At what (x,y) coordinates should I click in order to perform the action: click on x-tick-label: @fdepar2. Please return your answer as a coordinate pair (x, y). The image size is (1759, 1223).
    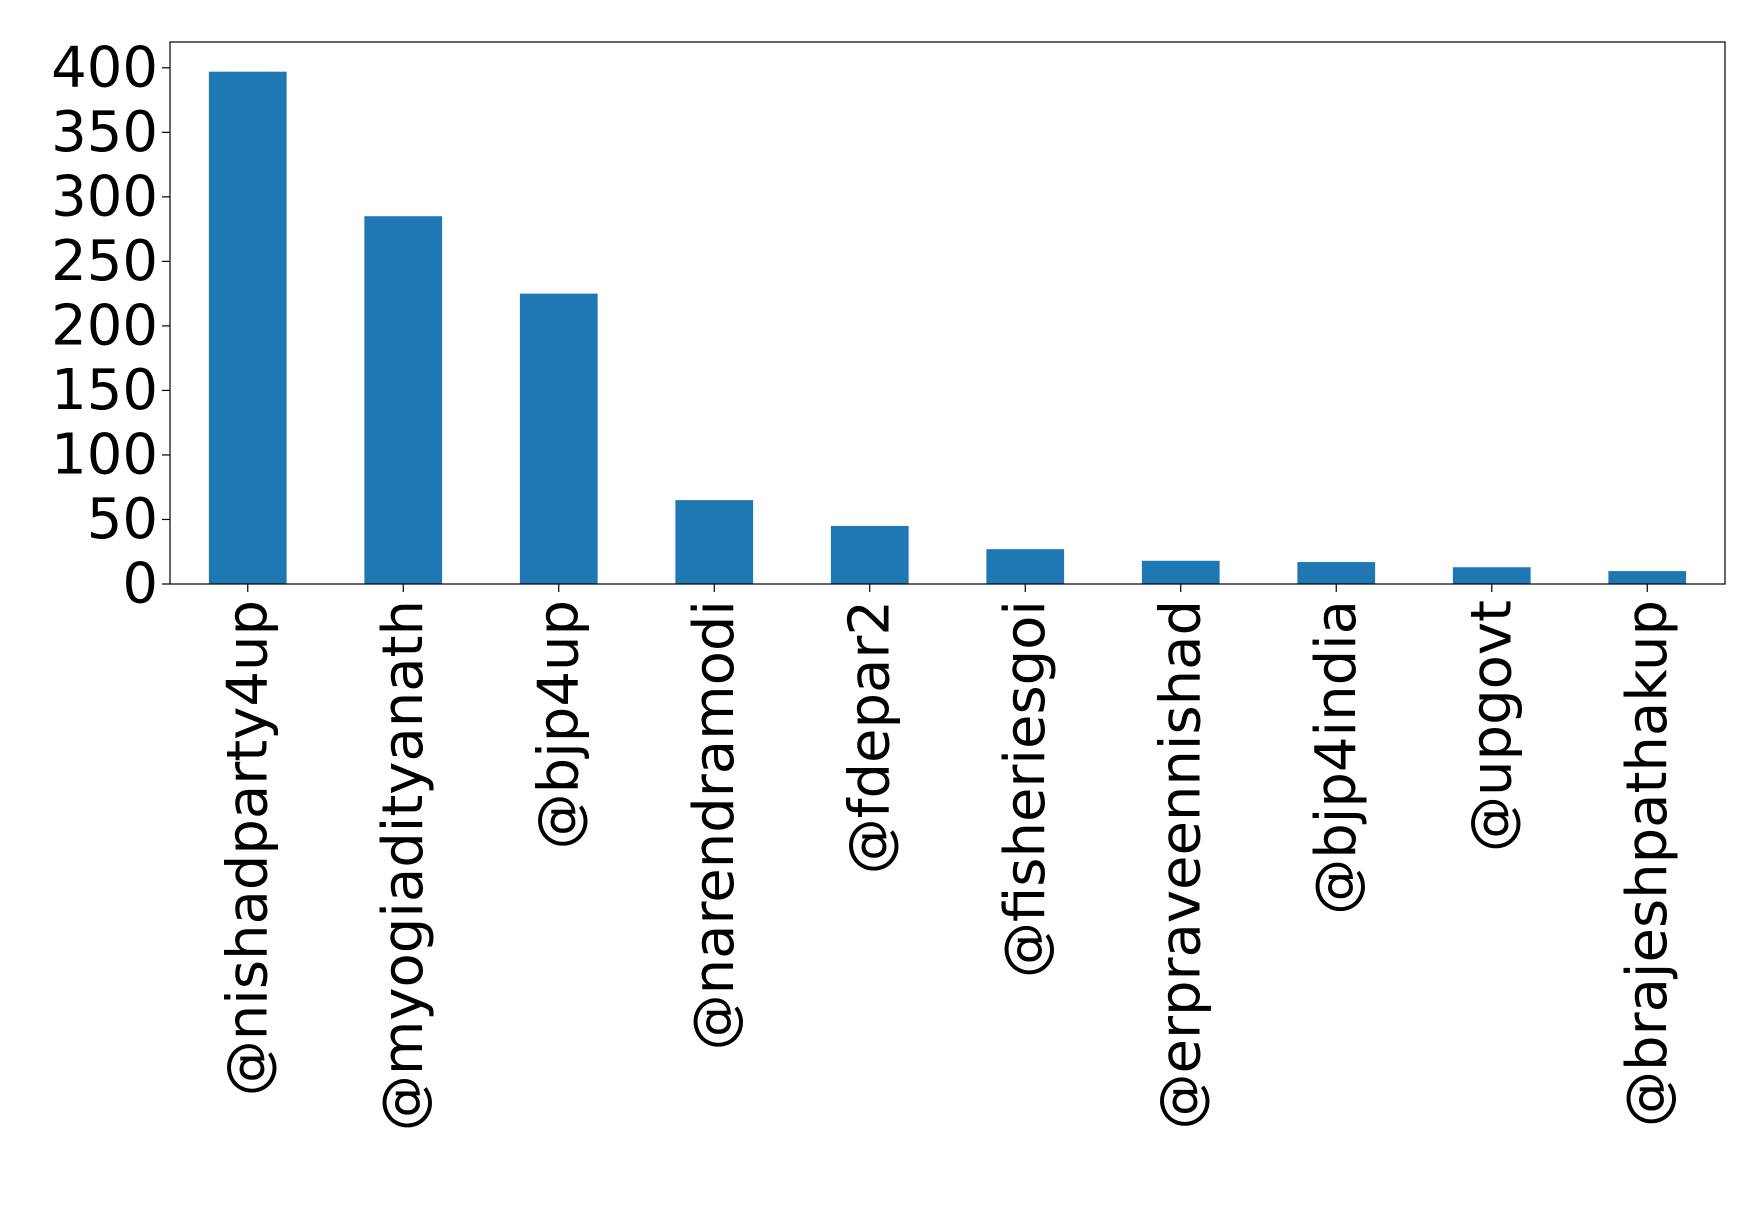
    Looking at the image, I should click on (869, 737).